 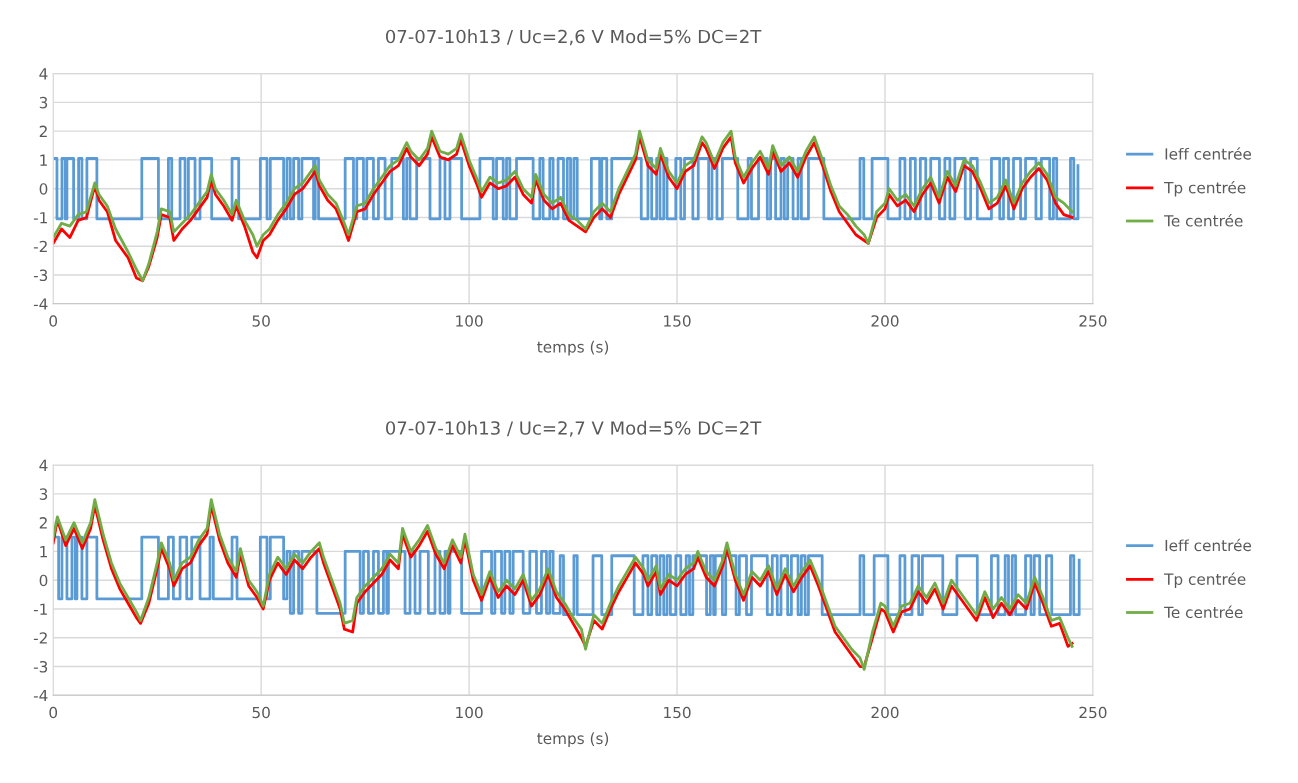 What do you see at coordinates (574, 37) in the screenshot?
I see `chart-title: 07-07-10h13 / Uc=2,6 V Mod=5% DC=2T` at bounding box center [574, 37].